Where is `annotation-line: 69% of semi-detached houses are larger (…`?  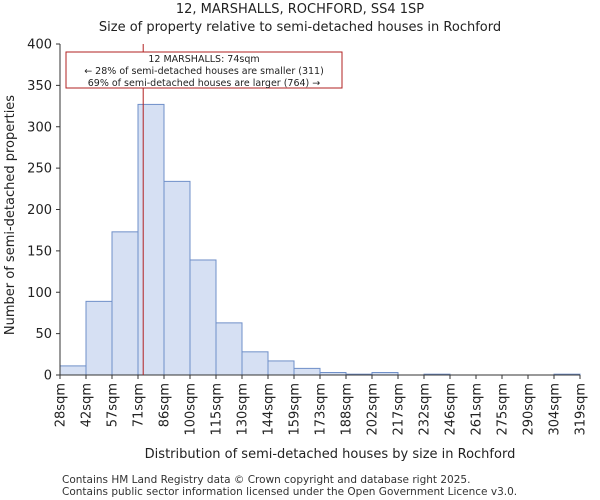 annotation-line: 69% of semi-detached houses are larger (… is located at coordinates (204, 83).